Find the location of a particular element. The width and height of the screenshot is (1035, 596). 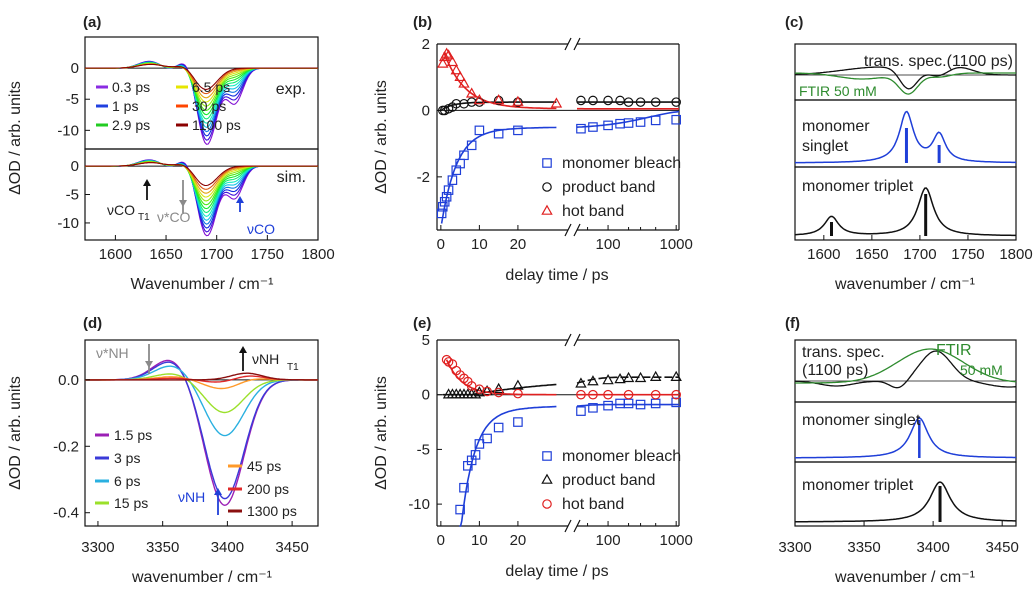

legend-label: 1 ps is located at coordinates (125, 106).